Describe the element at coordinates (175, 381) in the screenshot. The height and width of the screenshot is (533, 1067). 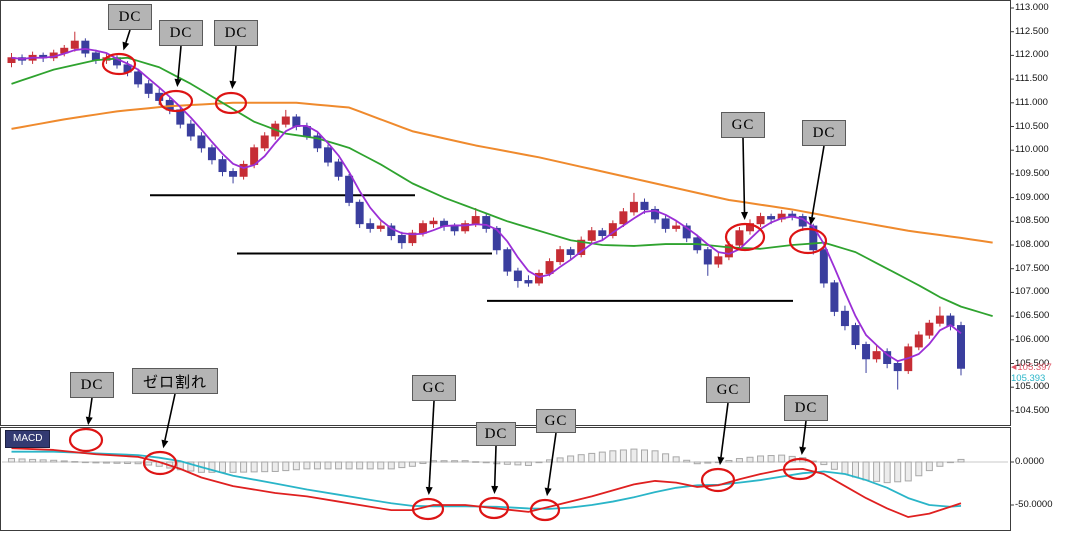
I see `callout-zero-break: ゼロ割れ` at that location.